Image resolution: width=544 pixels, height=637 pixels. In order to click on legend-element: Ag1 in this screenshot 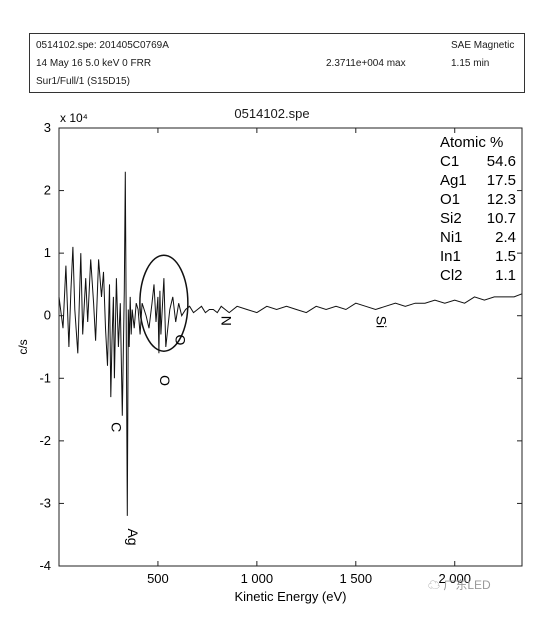, I will do `click(453, 180)`.